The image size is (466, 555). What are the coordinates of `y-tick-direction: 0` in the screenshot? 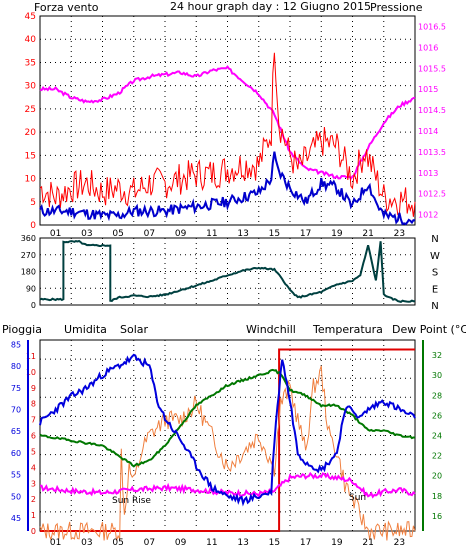 It's located at (33, 305).